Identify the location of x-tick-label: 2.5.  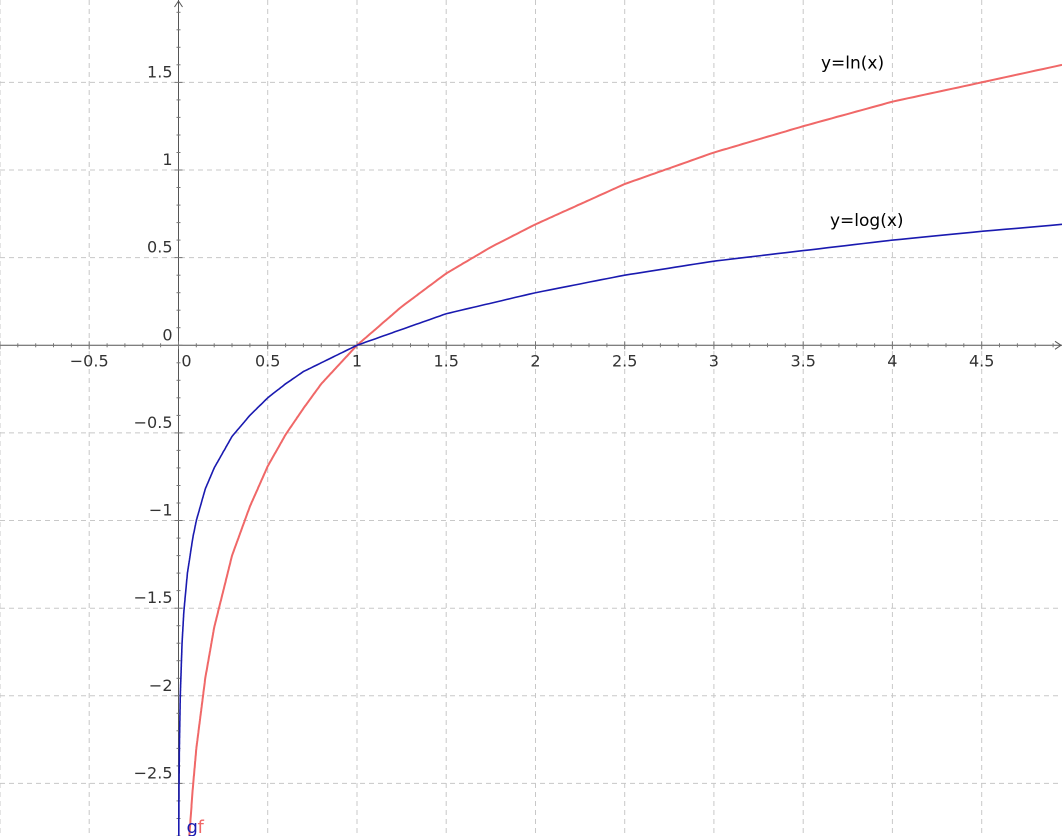
(624, 360).